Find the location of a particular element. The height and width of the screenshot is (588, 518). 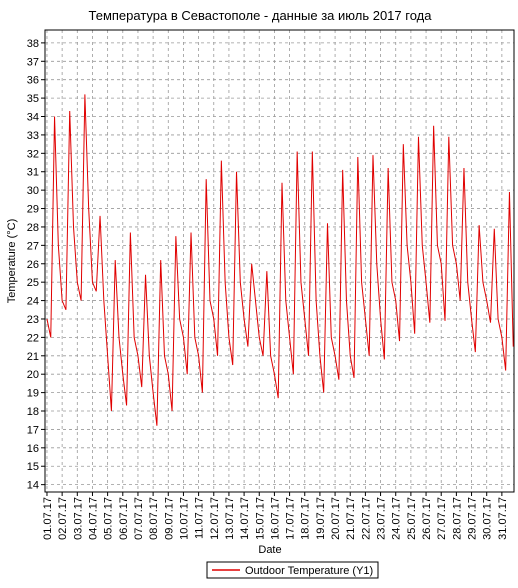

x-tick-label: 18.07.17 is located at coordinates (306, 518).